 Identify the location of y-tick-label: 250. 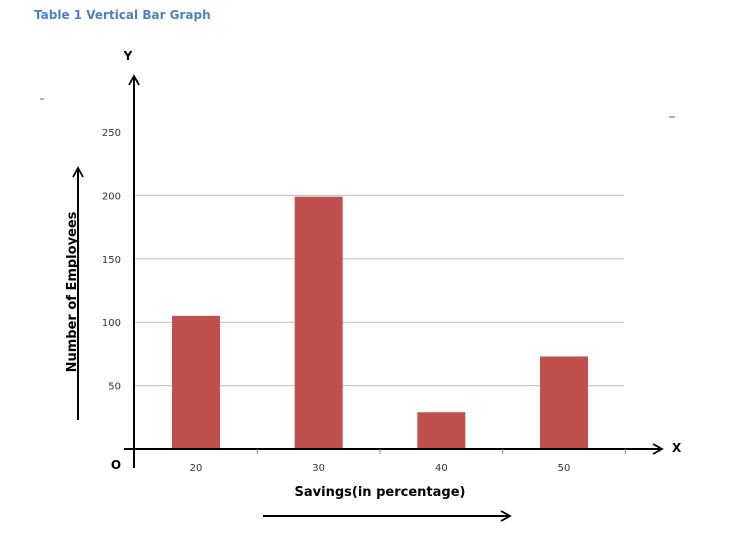
(111, 133).